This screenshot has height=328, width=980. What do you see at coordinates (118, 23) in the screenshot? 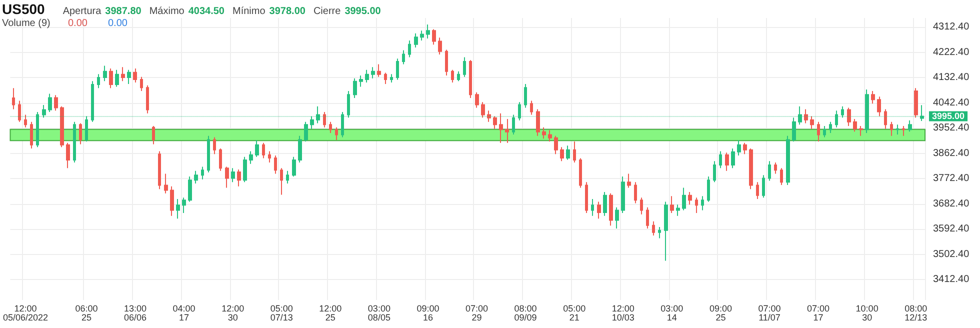
I see `annotation: 0.00` at bounding box center [118, 23].